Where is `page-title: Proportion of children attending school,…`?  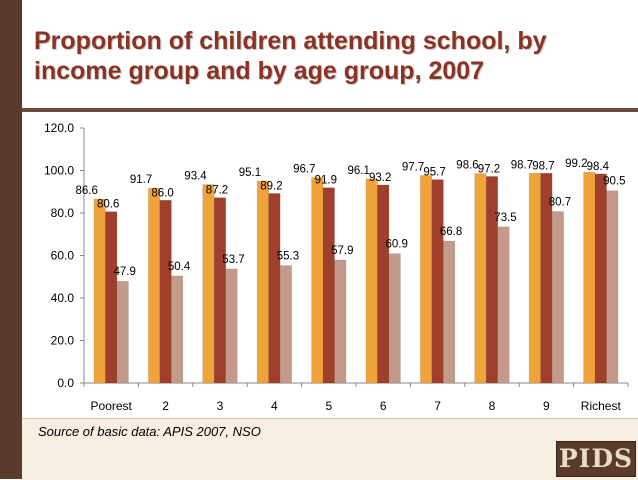
page-title: Proportion of children attending school,… is located at coordinates (290, 56).